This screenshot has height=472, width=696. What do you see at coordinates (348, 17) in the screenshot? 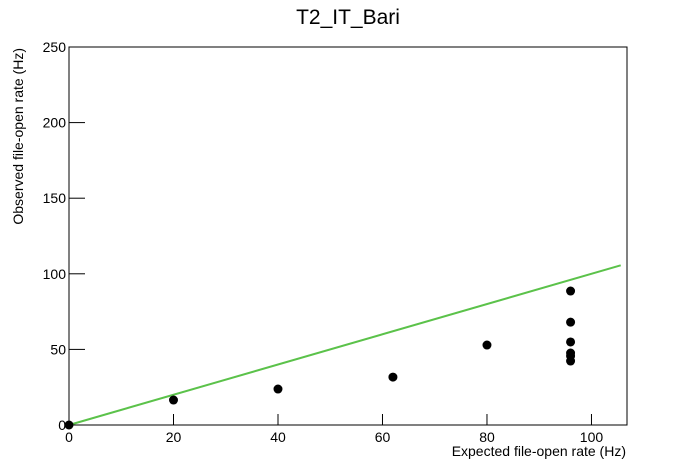
I see `chart-title: T2_IT_Bari` at bounding box center [348, 17].